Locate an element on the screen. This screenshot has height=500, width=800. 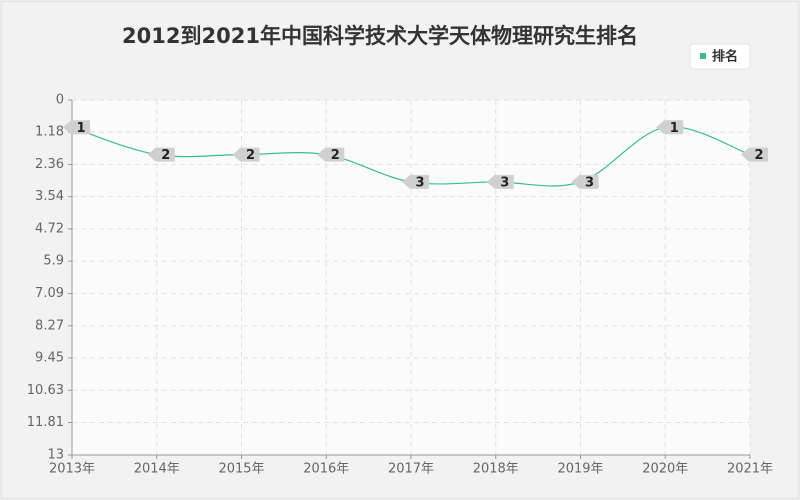
x-tick-label: 2019年 is located at coordinates (580, 469).